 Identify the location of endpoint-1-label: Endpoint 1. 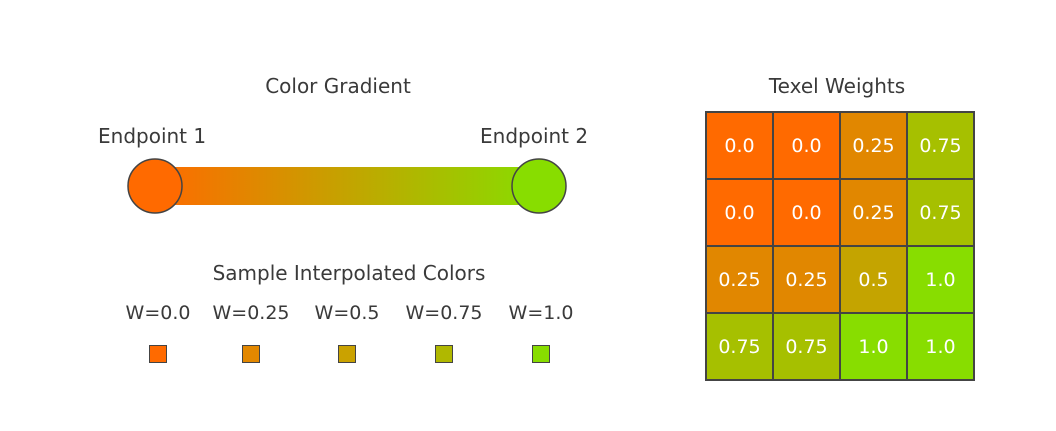
(152, 136).